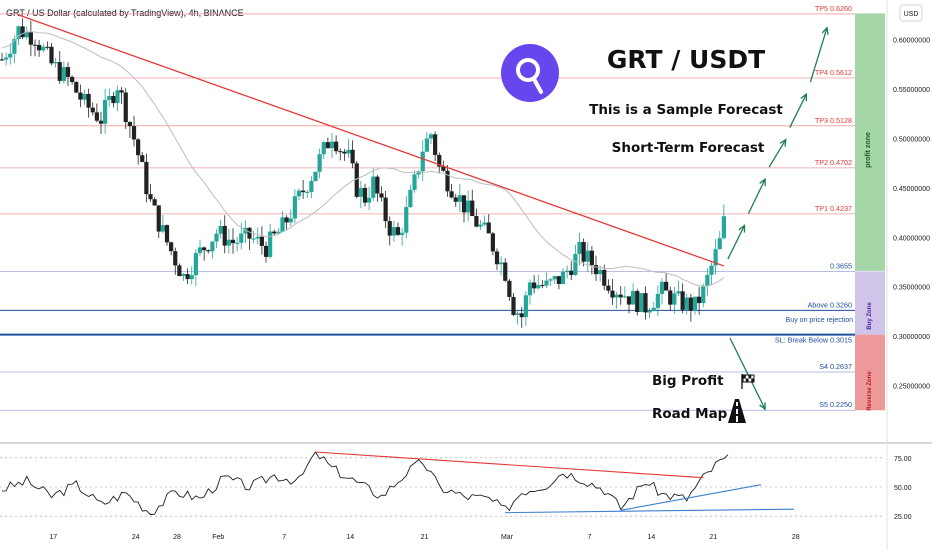 Image resolution: width=932 pixels, height=550 pixels. Describe the element at coordinates (53, 537) in the screenshot. I see `time-tick-label: 17` at that location.